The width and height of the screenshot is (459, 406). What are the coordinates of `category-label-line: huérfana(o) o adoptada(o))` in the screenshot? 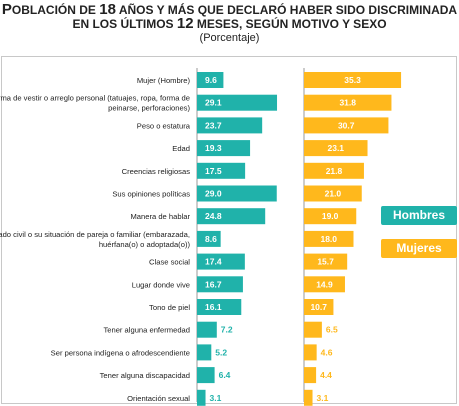 It's located at (145, 244).